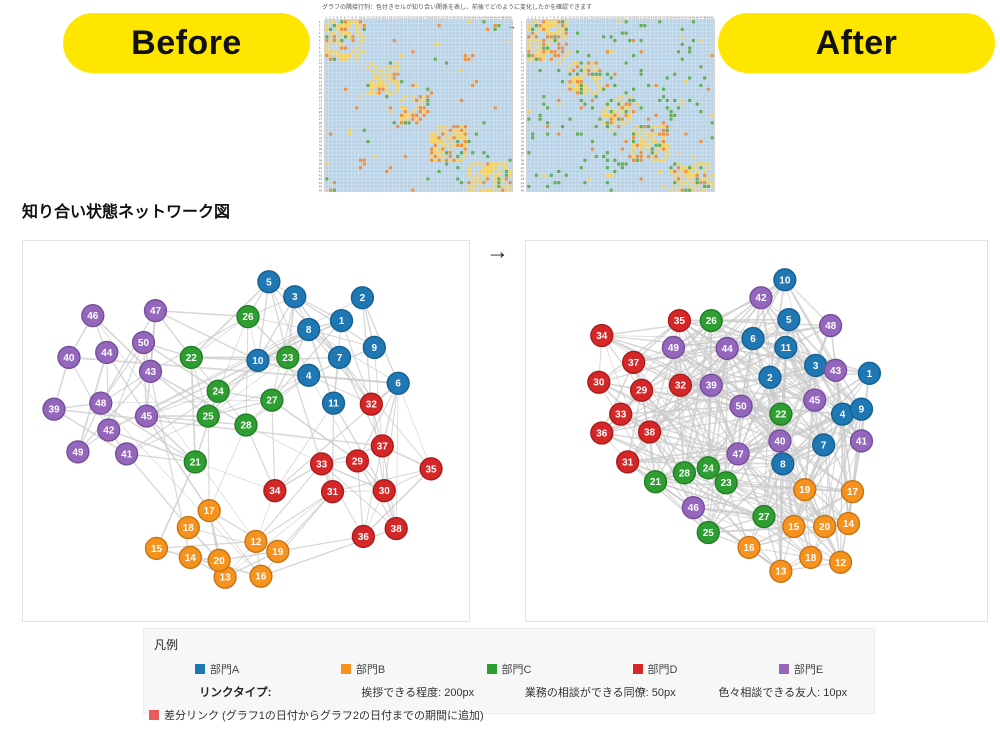 This screenshot has height=750, width=1000. I want to click on link-type-greeting: 挨拶できる程度: 200px, so click(418, 693).